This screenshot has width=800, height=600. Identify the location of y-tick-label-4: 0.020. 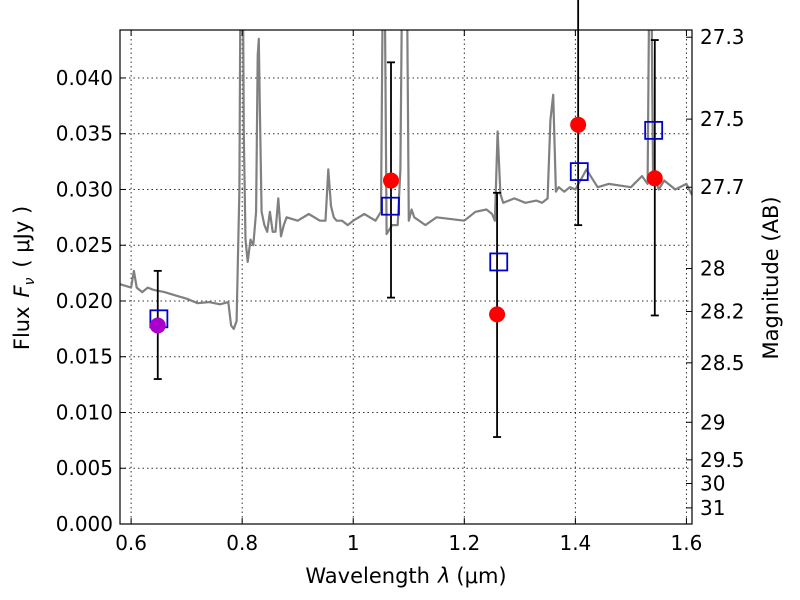
(84, 301).